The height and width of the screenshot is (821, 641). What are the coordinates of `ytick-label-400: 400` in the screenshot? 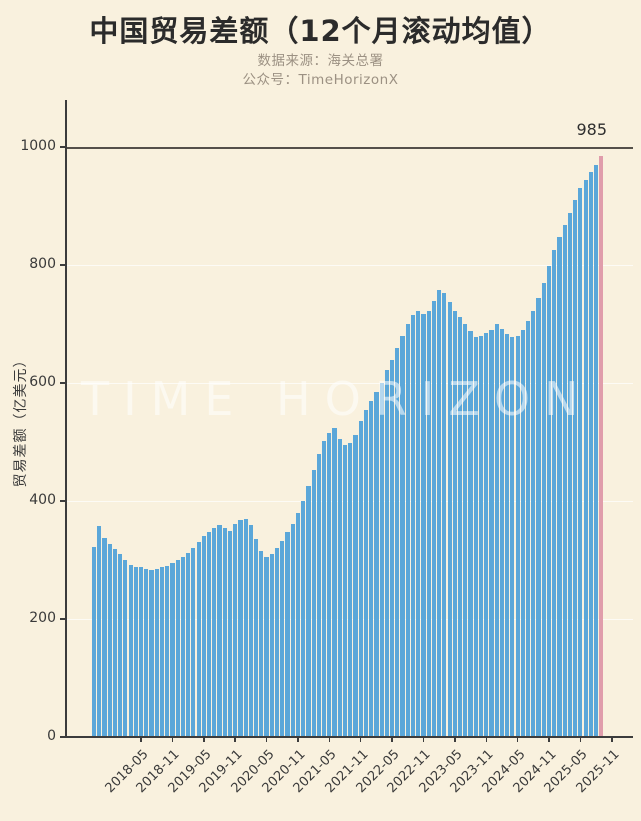 It's located at (42, 500).